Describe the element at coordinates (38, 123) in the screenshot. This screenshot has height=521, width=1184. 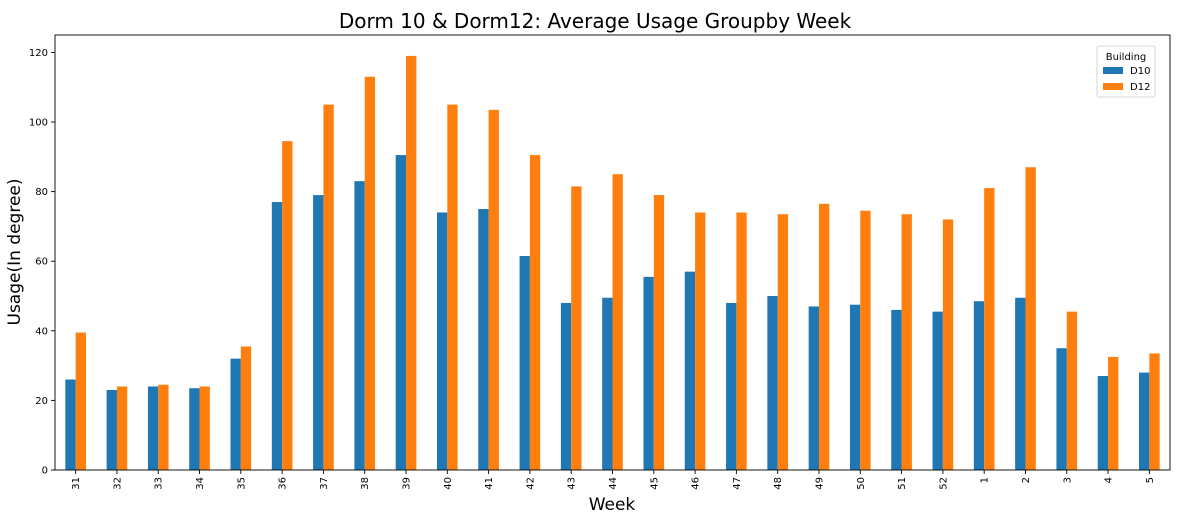
I see `y-tick-label: 100` at that location.